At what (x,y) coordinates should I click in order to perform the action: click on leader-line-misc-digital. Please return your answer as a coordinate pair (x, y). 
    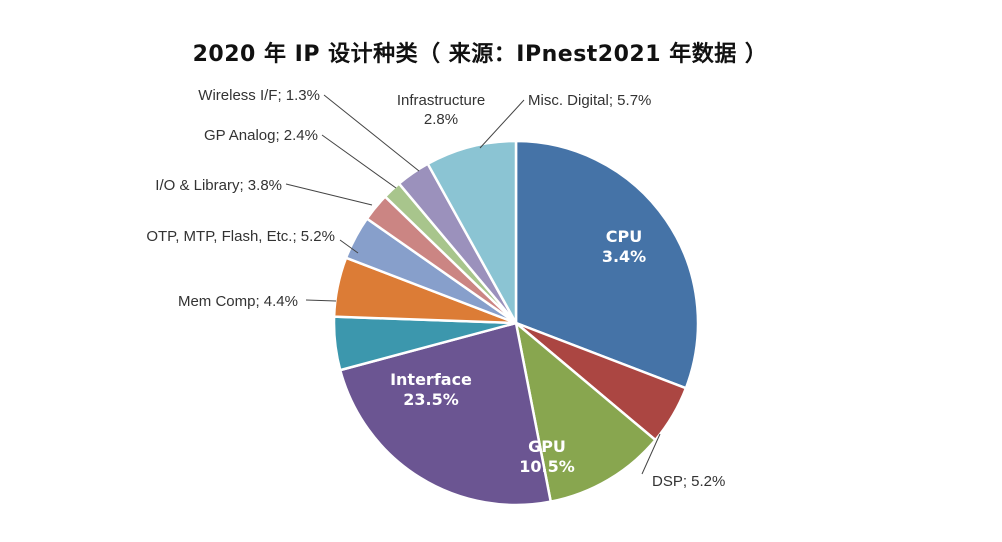
    Looking at the image, I should click on (502, 124).